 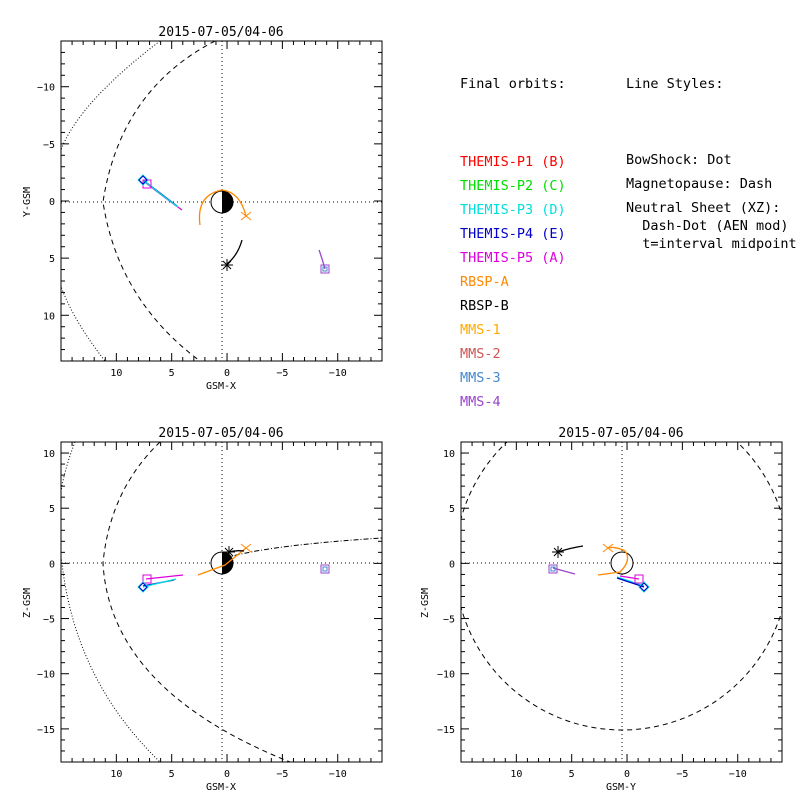 I want to click on orbit-legend-entry: THEMIS-P1 (B), so click(x=513, y=162).